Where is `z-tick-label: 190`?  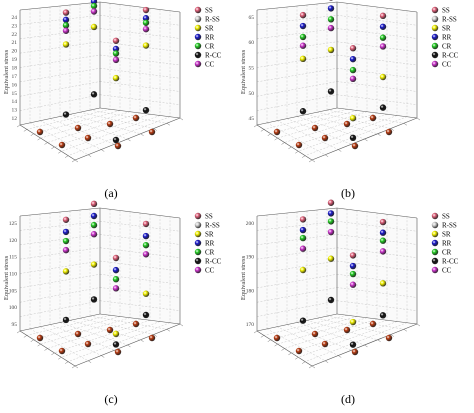 z-tick-label: 190 is located at coordinates (250, 258).